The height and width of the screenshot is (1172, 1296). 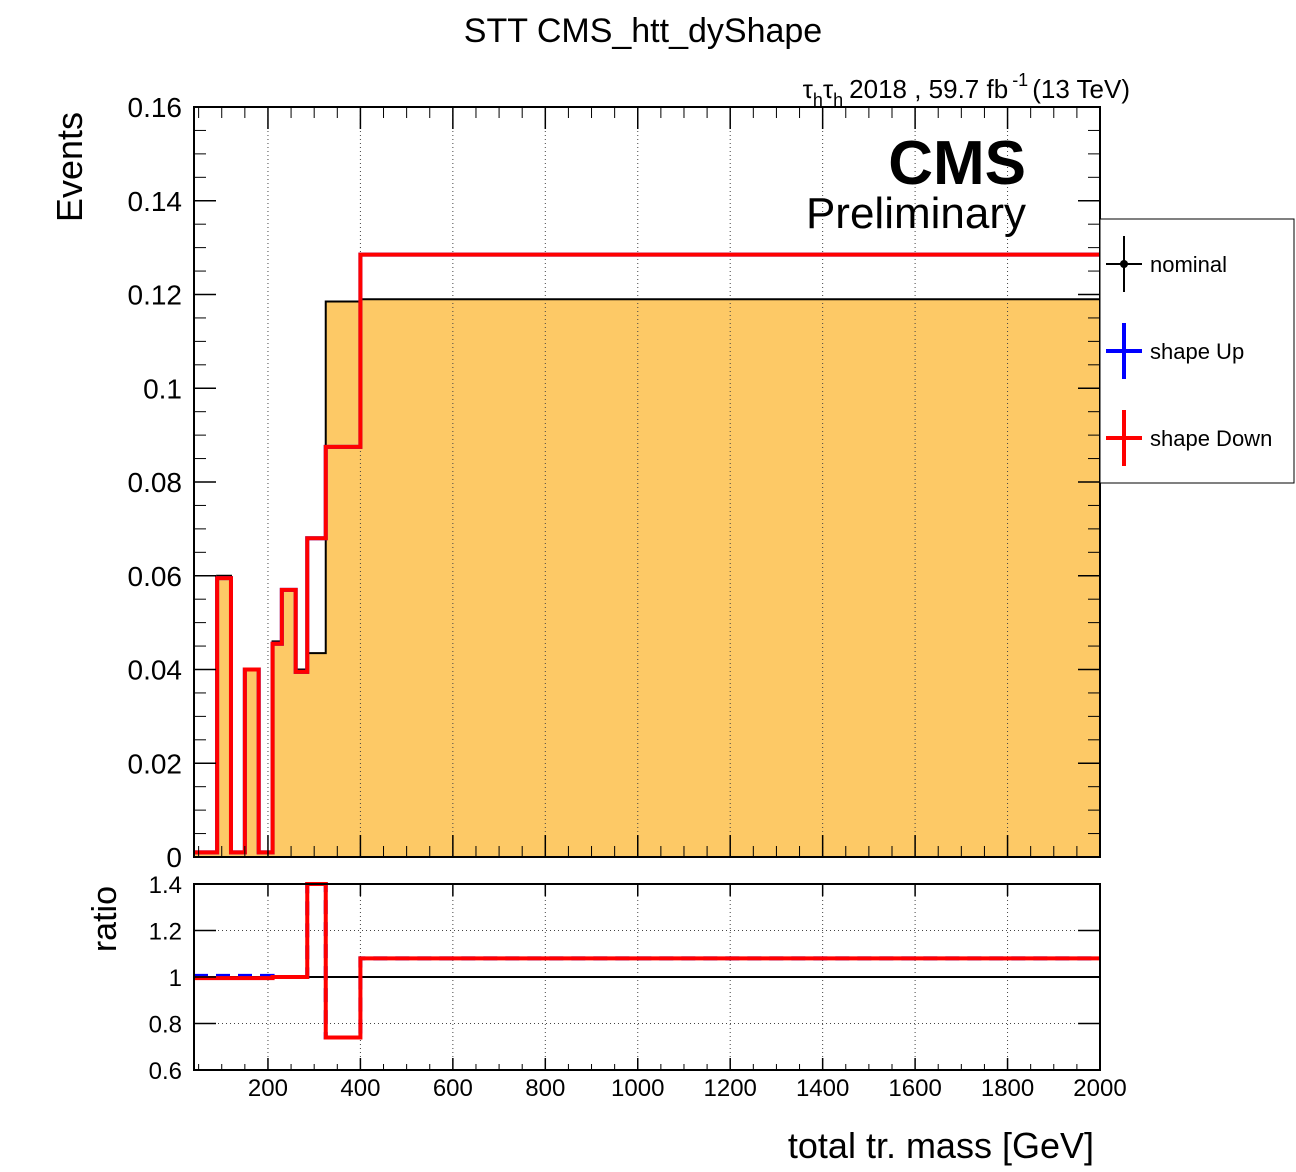 I want to click on ratio-y-tick-label-0: 0.6, so click(x=165, y=1071).